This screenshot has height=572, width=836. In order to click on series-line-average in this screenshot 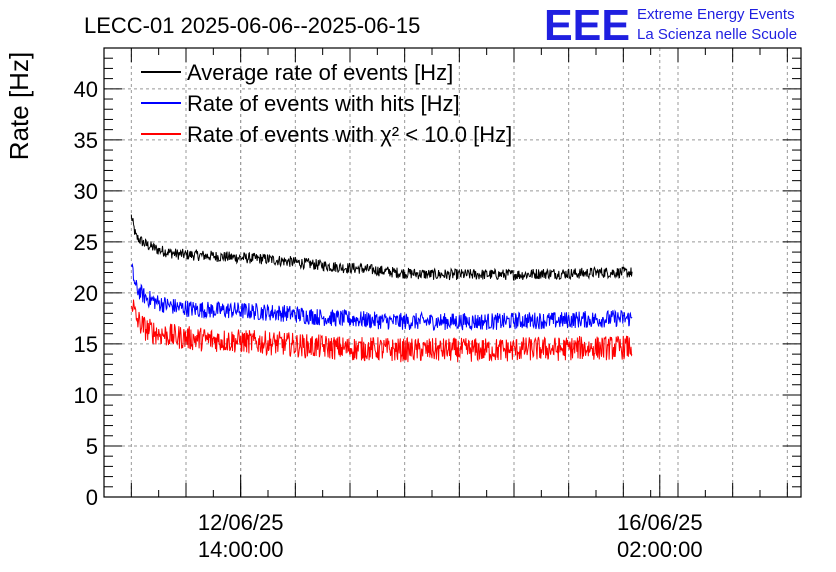, I will do `click(381, 247)`.